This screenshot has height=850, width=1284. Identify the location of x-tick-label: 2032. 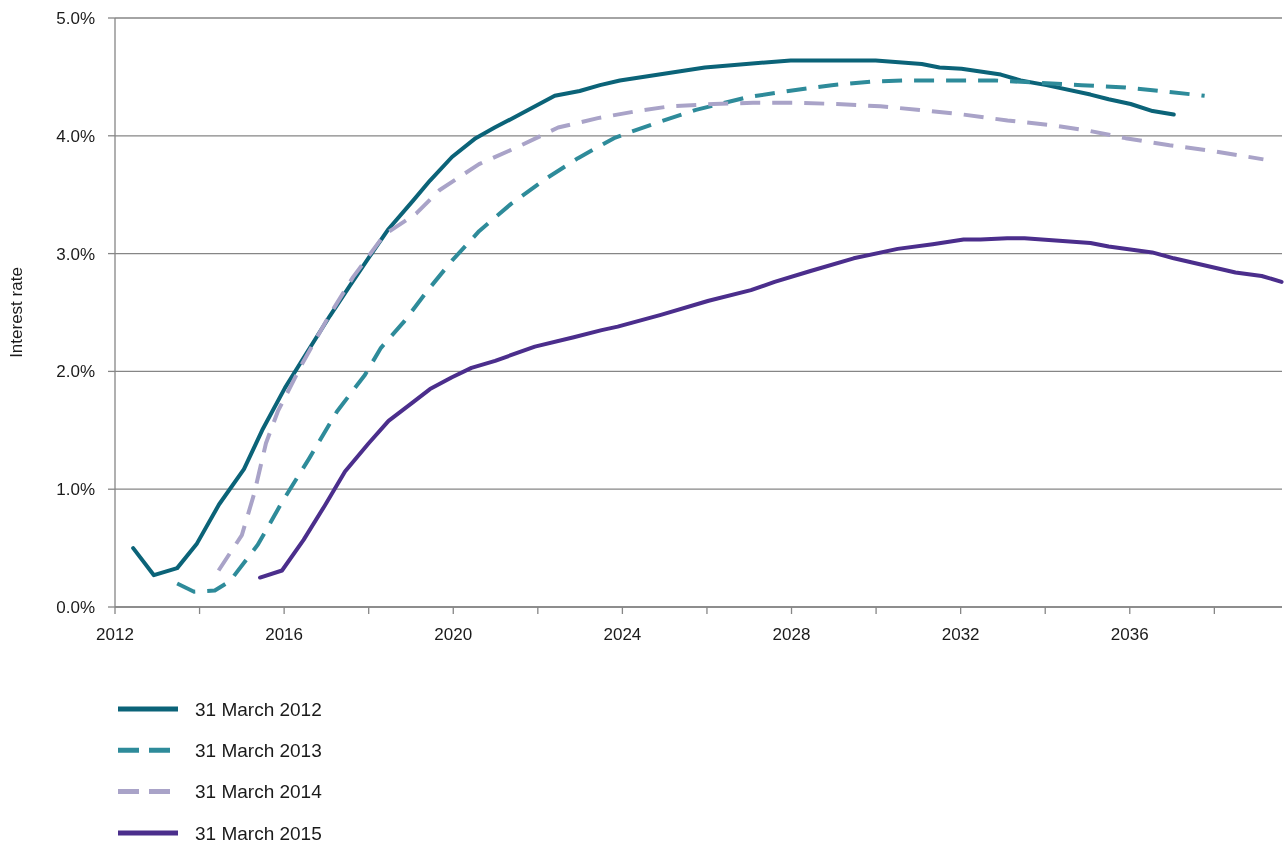
(960, 634).